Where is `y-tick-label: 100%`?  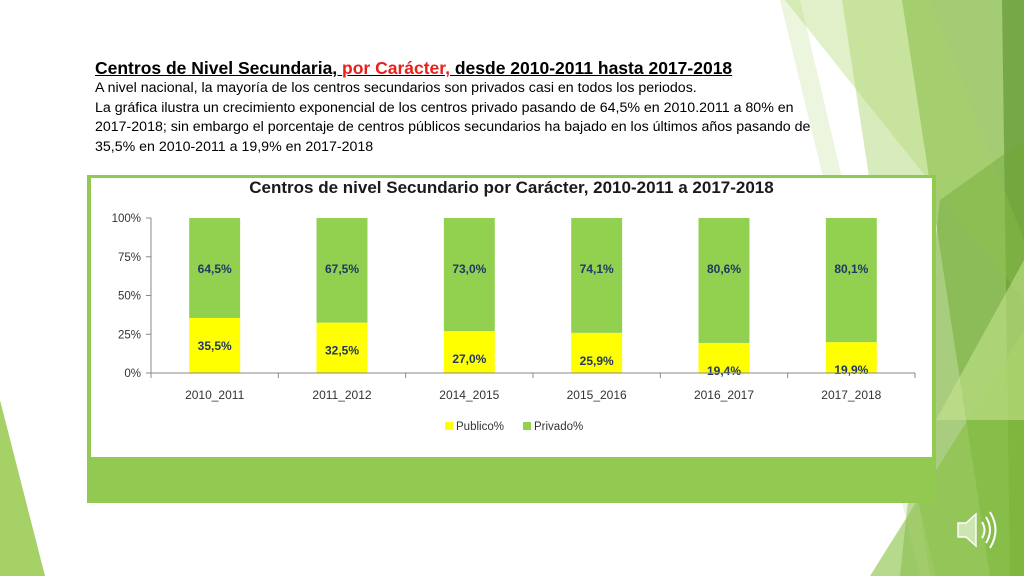 y-tick-label: 100% is located at coordinates (126, 219).